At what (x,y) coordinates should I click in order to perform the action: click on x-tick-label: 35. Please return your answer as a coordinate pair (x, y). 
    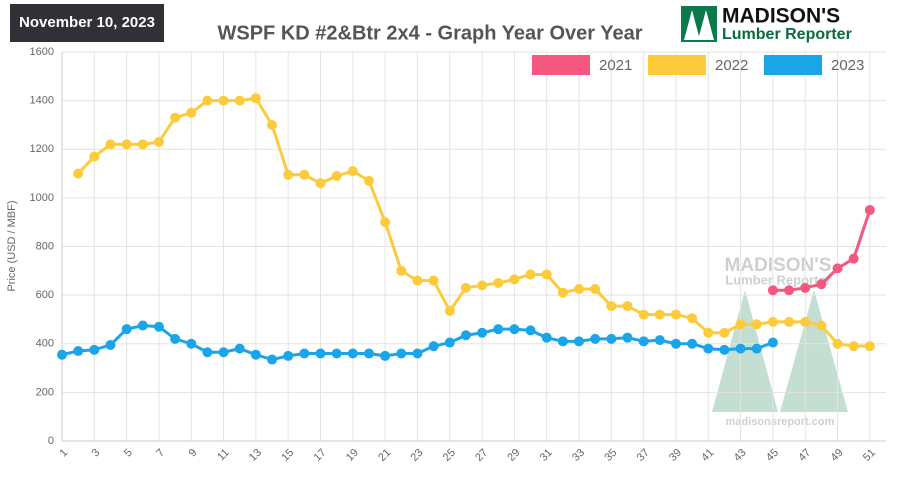
    Looking at the image, I should click on (610, 455).